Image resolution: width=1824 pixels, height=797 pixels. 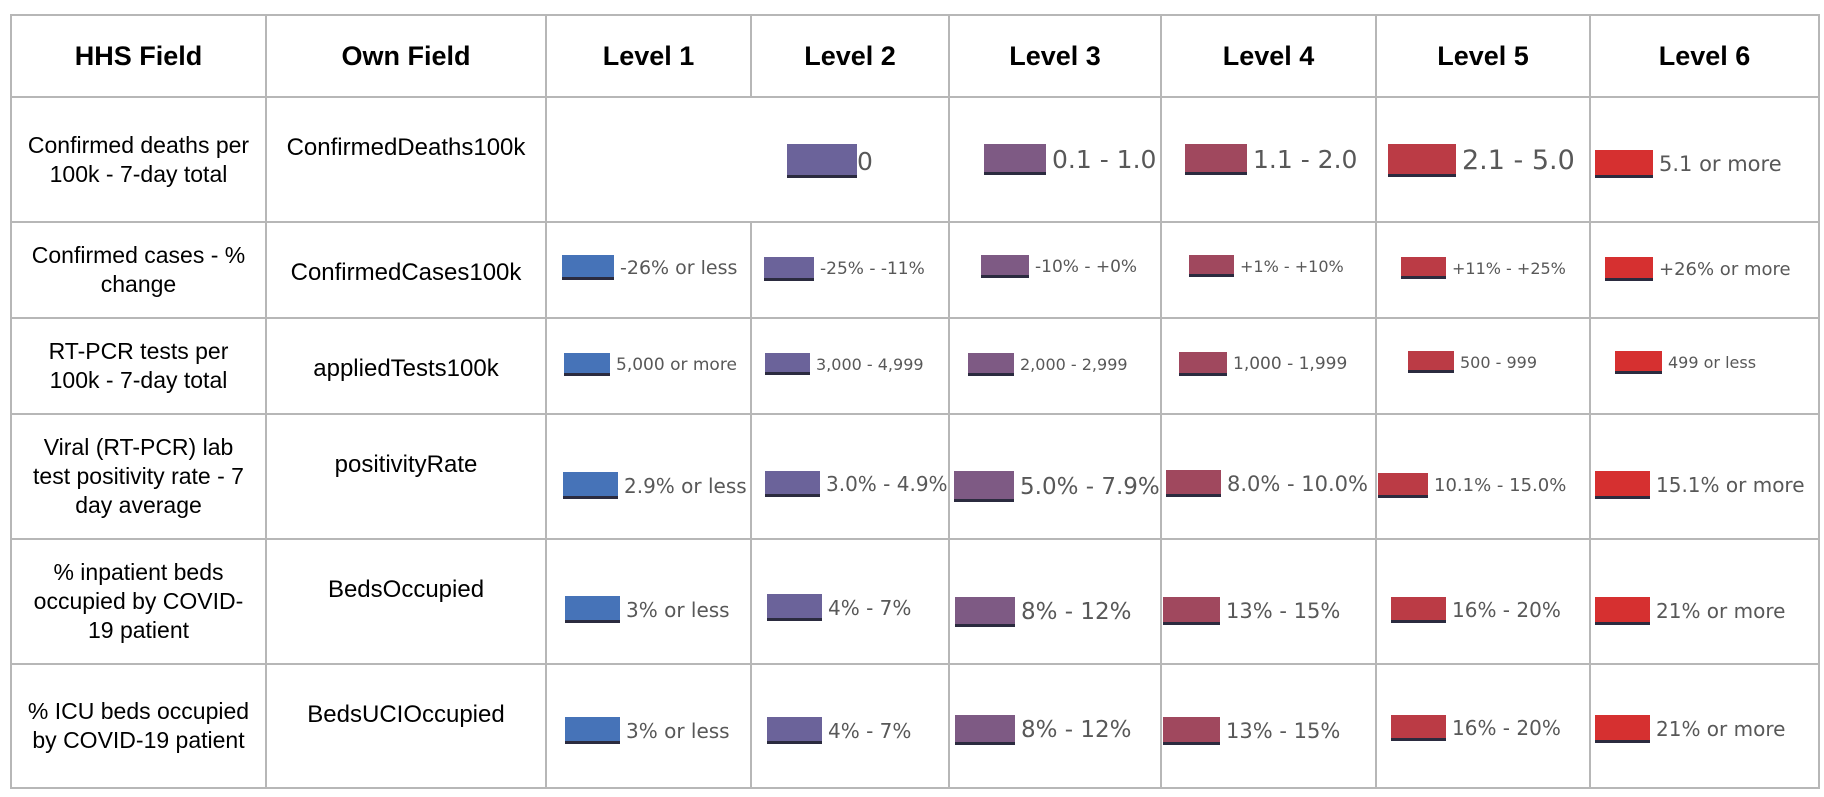 I want to click on legend-item: 4% - 7%, so click(x=839, y=607).